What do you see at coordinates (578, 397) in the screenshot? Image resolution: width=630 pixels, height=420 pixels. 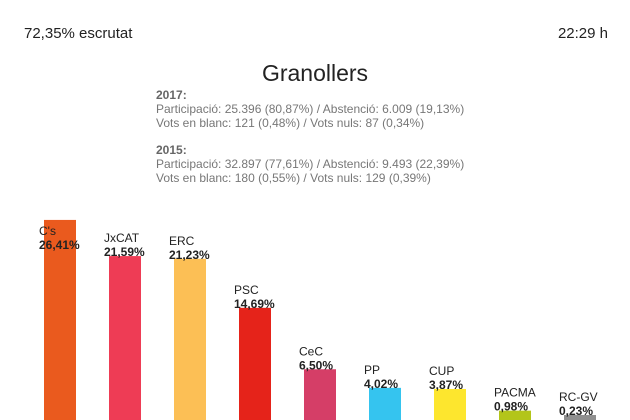 I see `bar-label-name: RC-GV` at bounding box center [578, 397].